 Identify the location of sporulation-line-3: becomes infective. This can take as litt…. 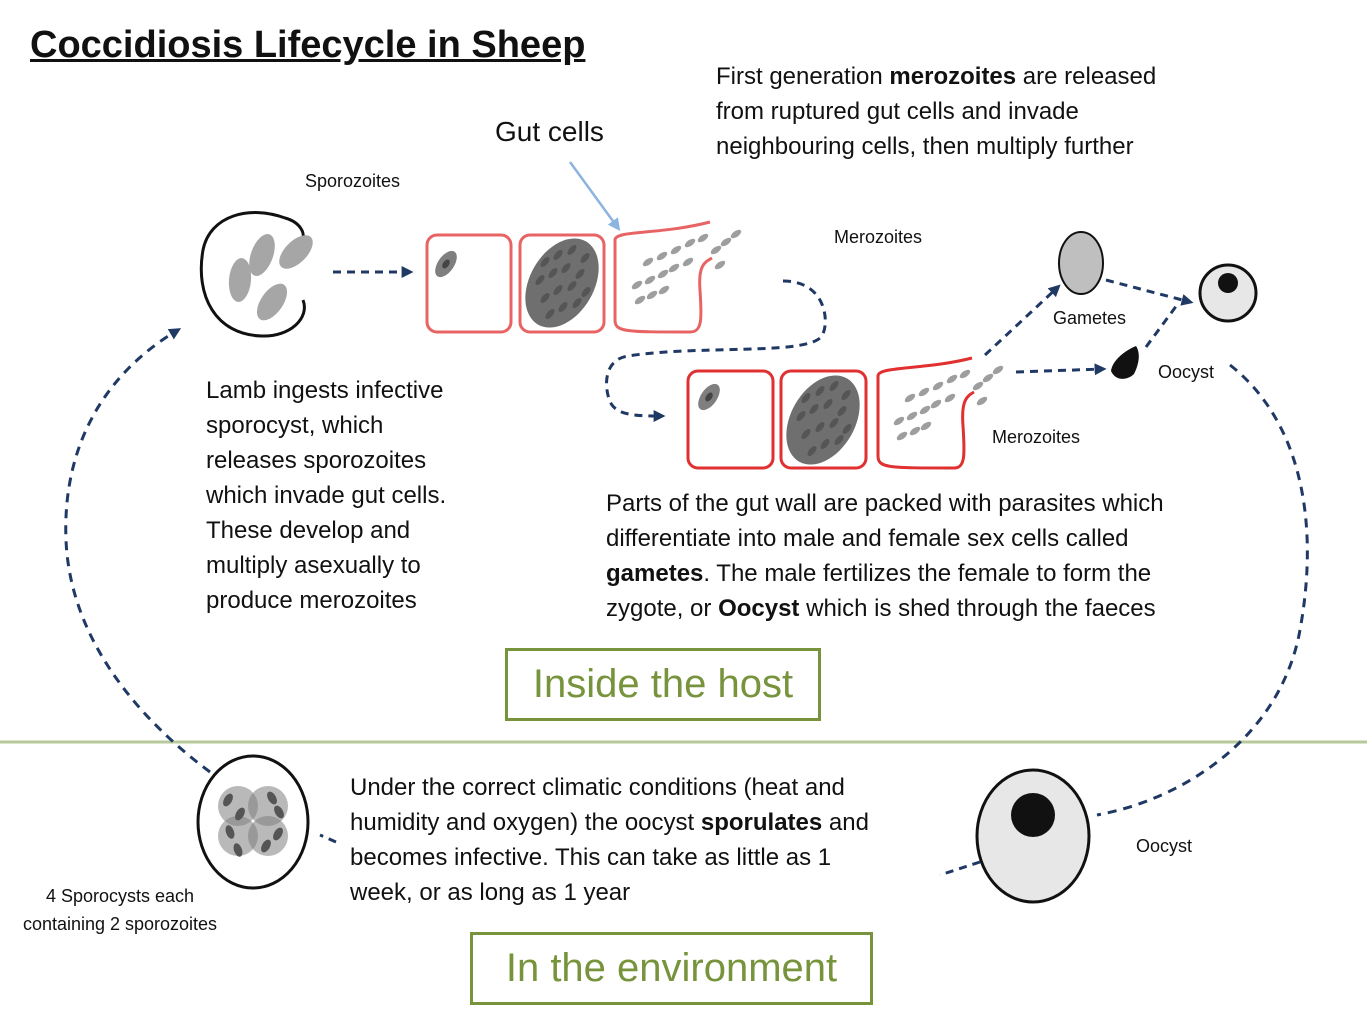
(591, 857).